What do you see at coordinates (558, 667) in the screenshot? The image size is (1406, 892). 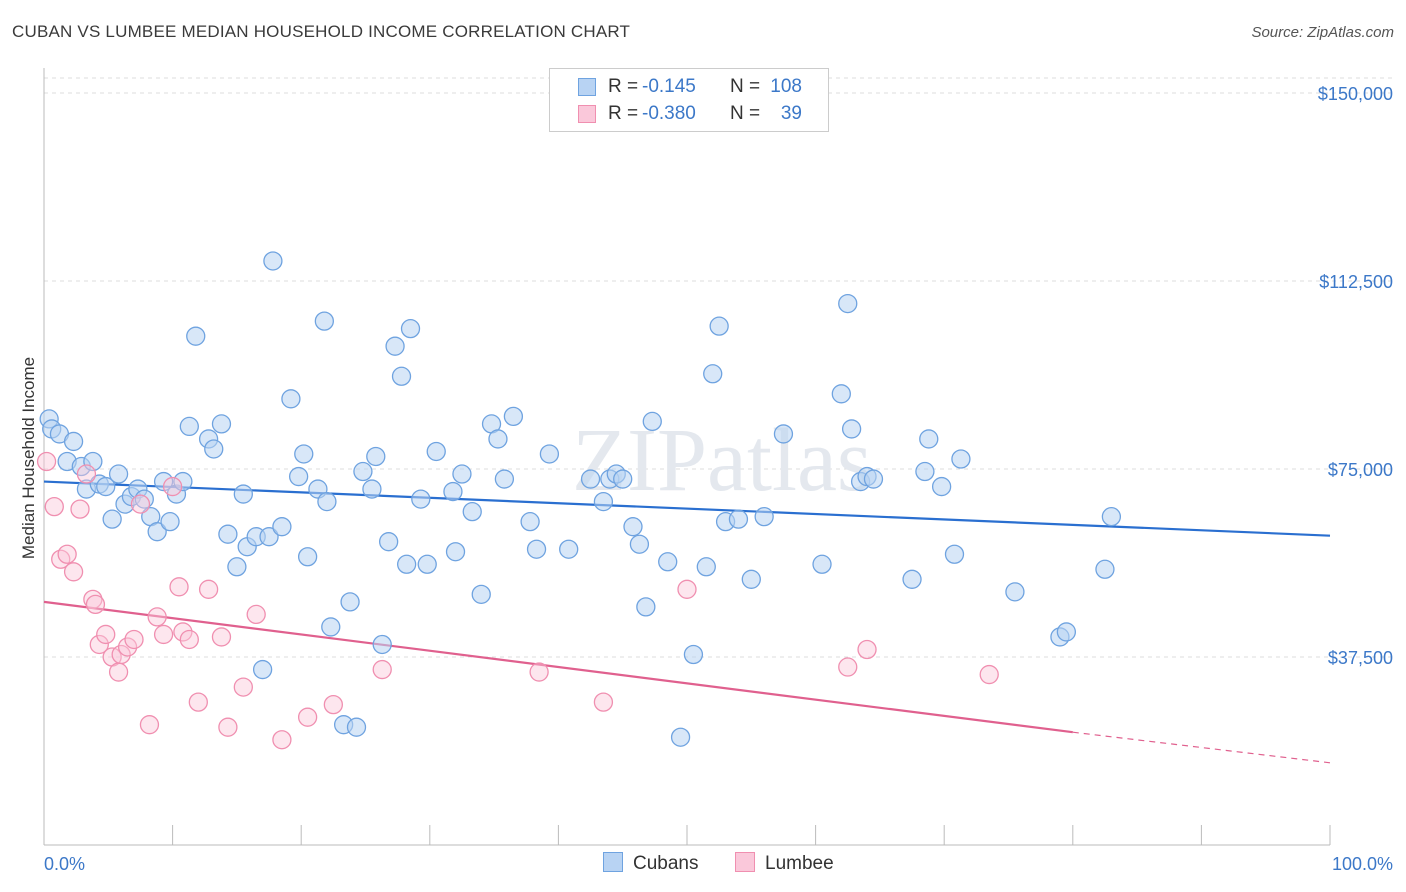 I see `lumbee-trend-line` at bounding box center [558, 667].